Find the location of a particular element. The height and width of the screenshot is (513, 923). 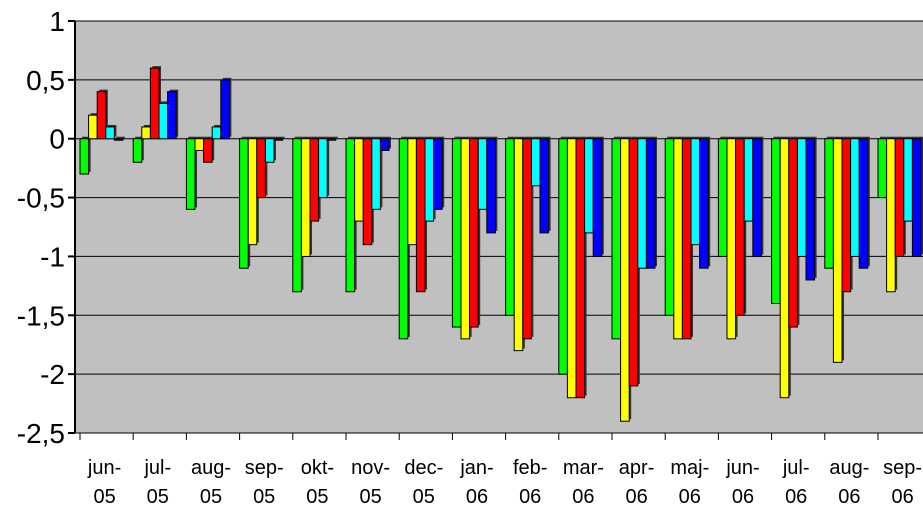

x-tick-label: jan- is located at coordinates (476, 468).